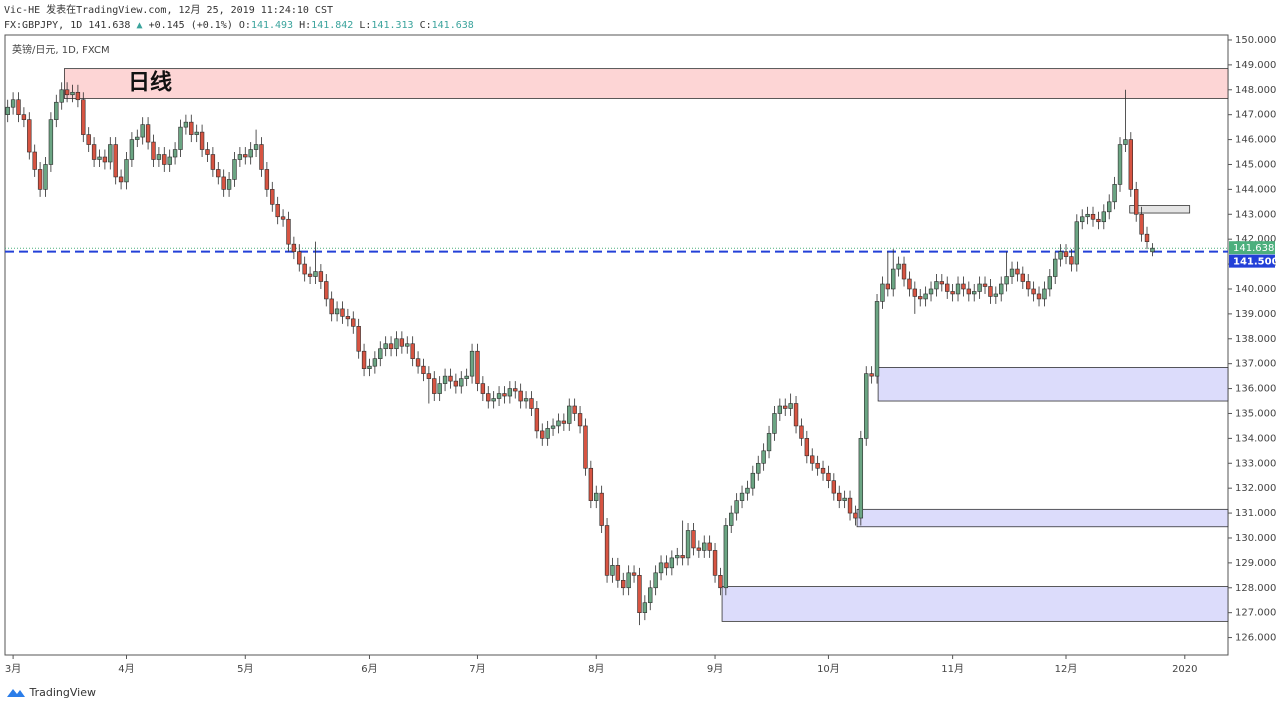 This screenshot has height=709, width=1280. Describe the element at coordinates (1255, 339) in the screenshot. I see `y-tick-label: 138.000` at that location.